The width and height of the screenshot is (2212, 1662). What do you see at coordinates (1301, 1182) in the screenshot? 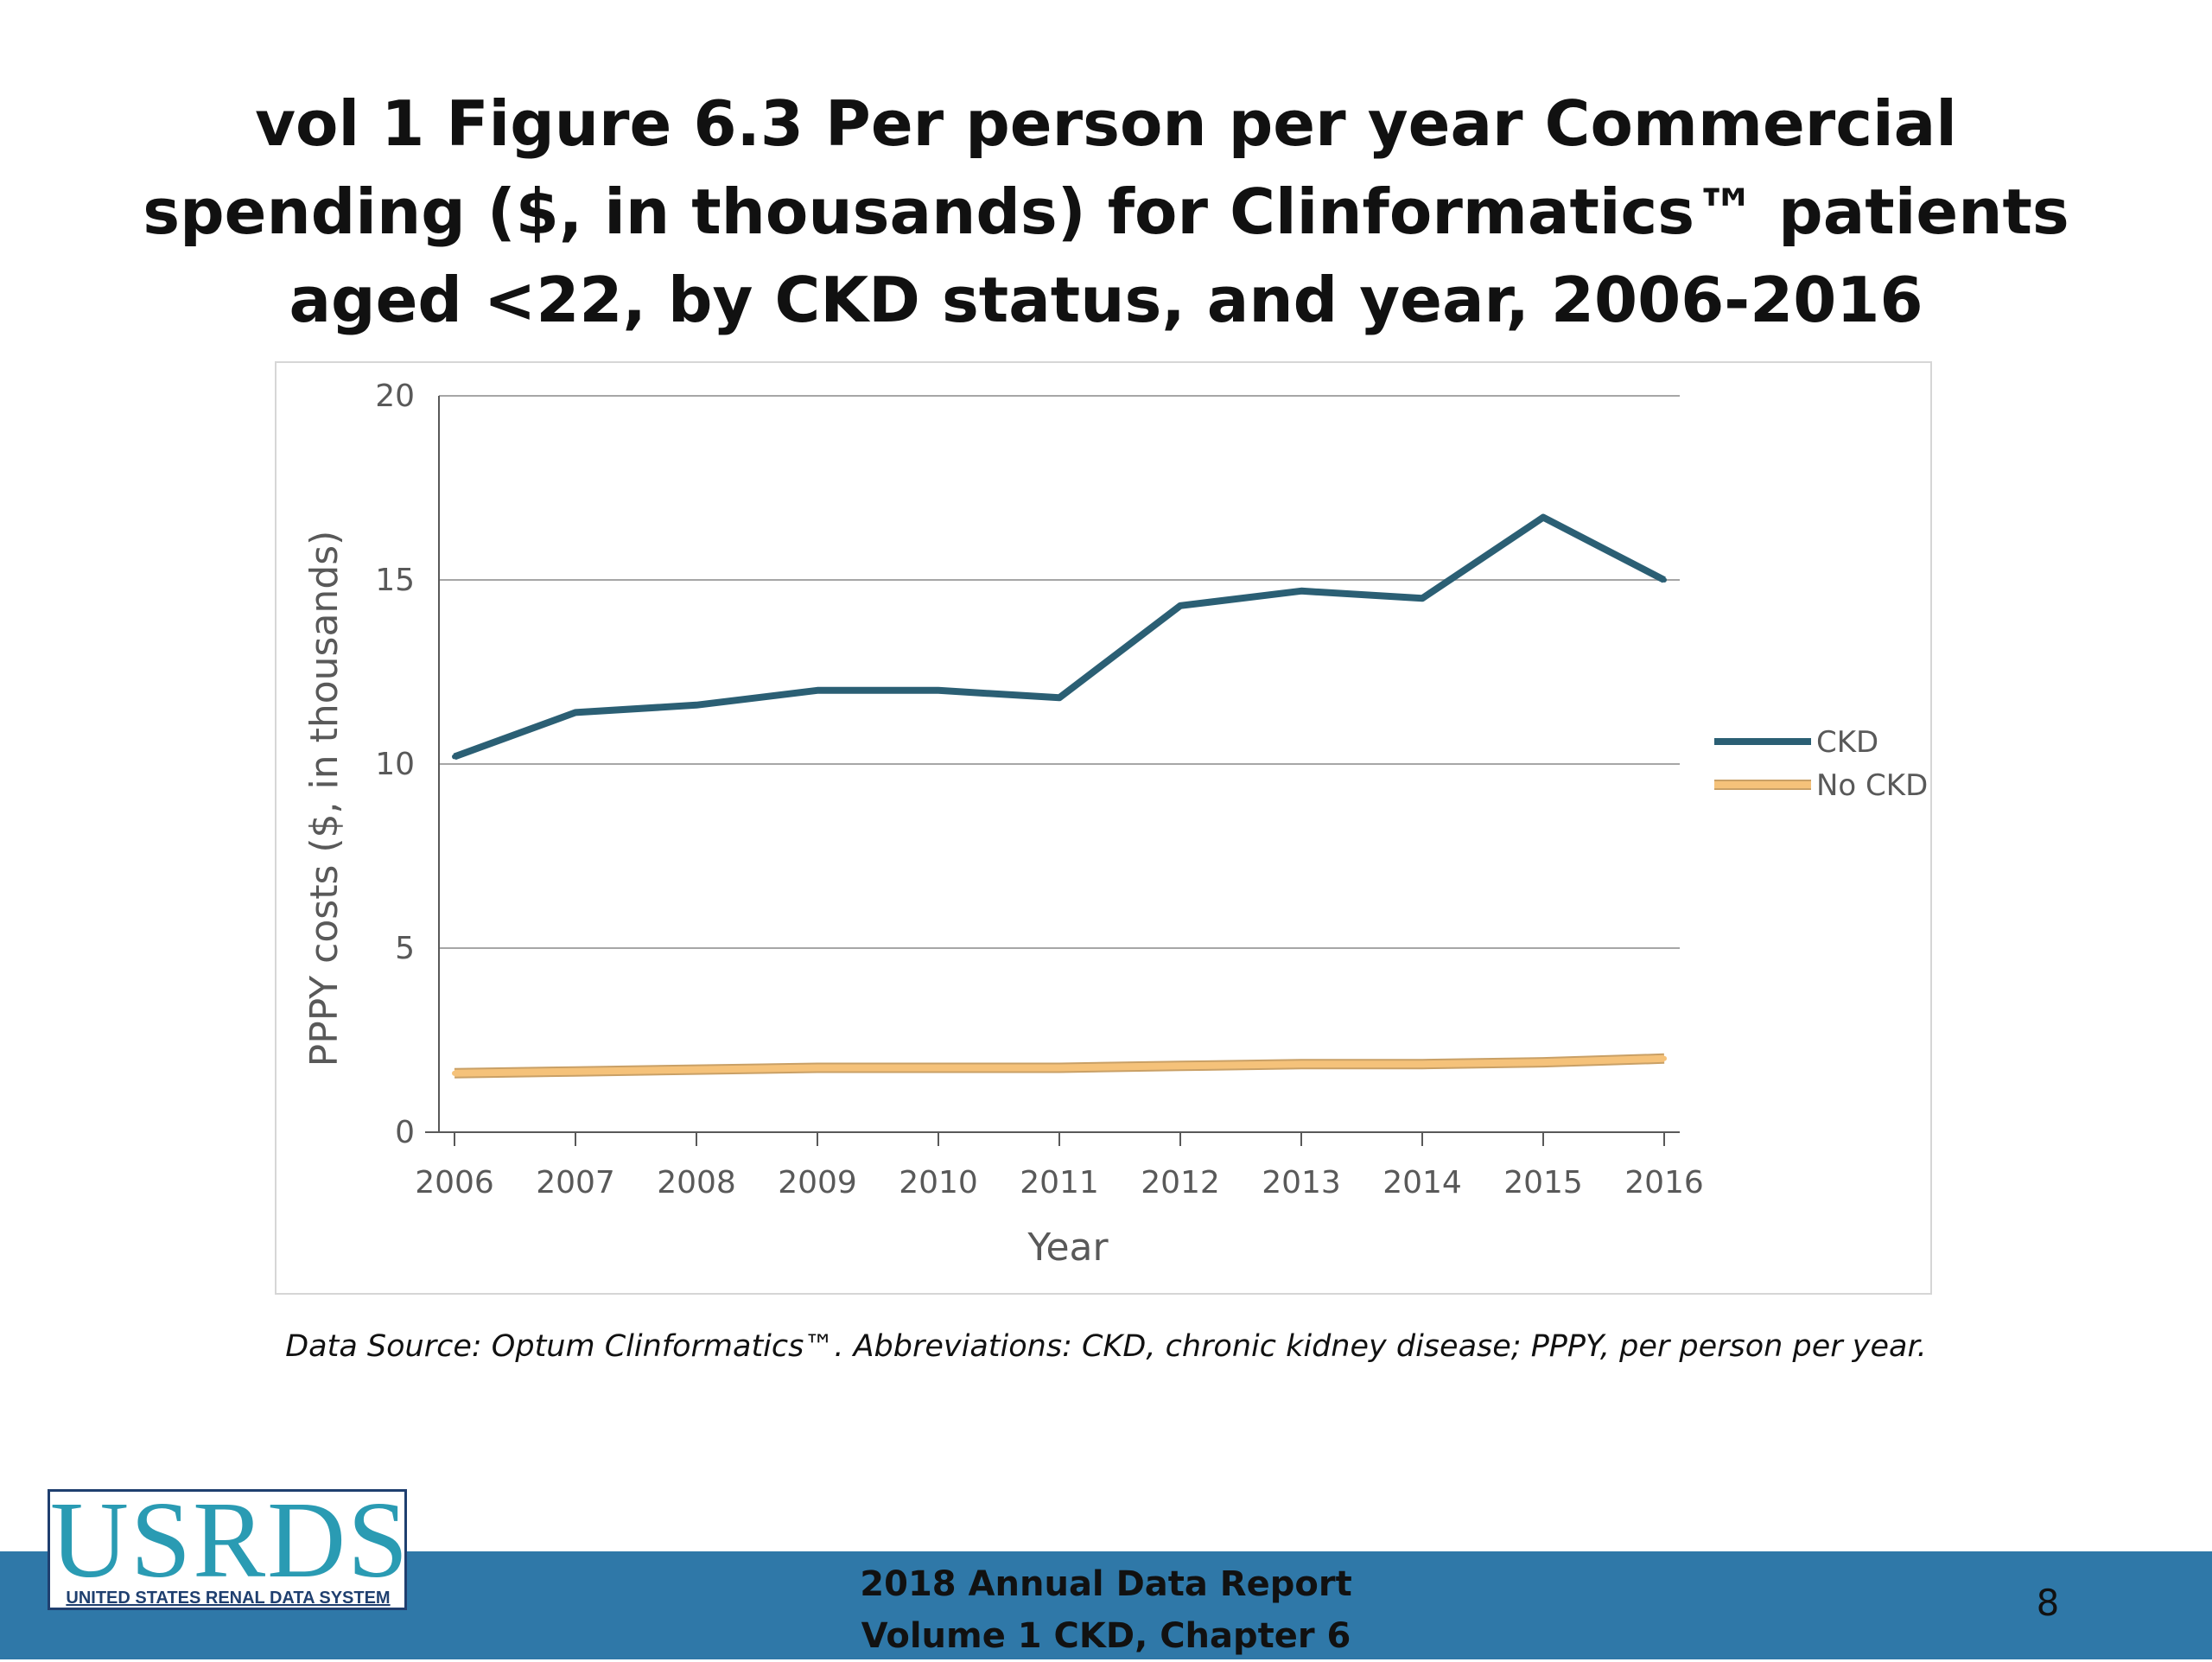
I see `x-tick-label-2013: 2013` at bounding box center [1301, 1182].